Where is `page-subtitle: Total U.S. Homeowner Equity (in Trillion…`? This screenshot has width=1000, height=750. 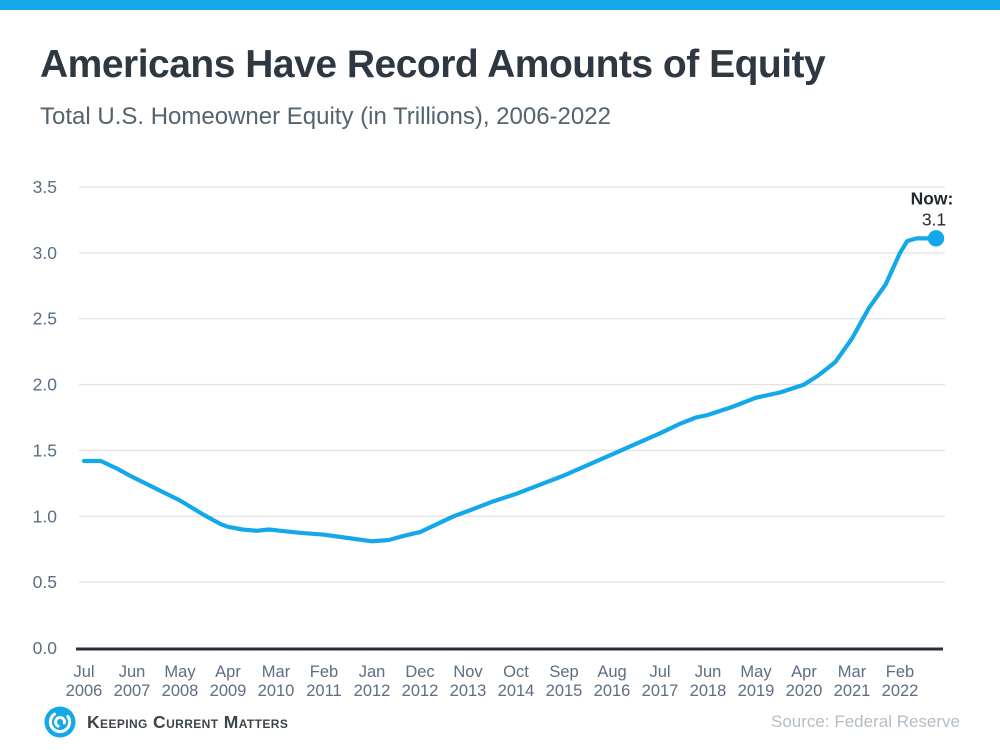
page-subtitle: Total U.S. Homeowner Equity (in Trillion… is located at coordinates (325, 116).